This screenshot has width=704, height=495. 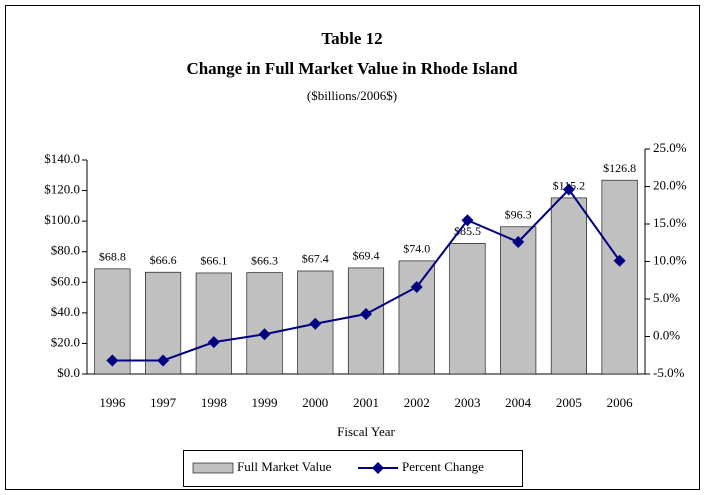 What do you see at coordinates (670, 222) in the screenshot?
I see `y2-tick-label: 15.0%` at bounding box center [670, 222].